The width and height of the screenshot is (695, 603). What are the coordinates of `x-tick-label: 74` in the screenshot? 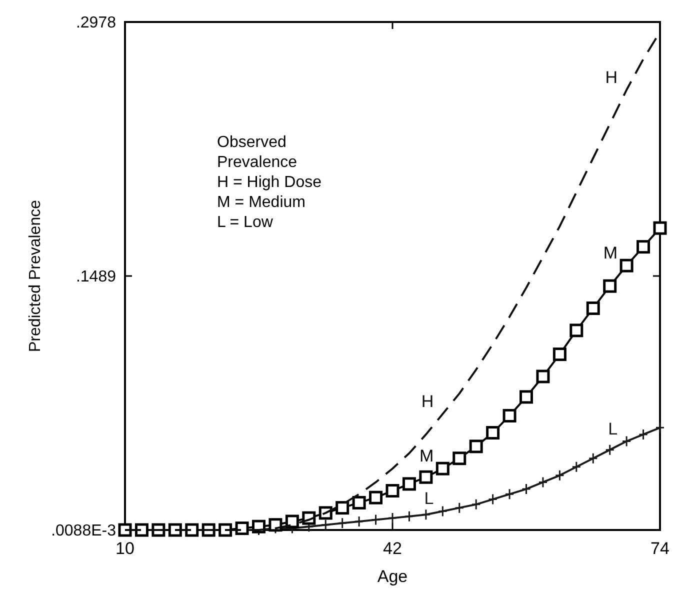 It's located at (660, 548).